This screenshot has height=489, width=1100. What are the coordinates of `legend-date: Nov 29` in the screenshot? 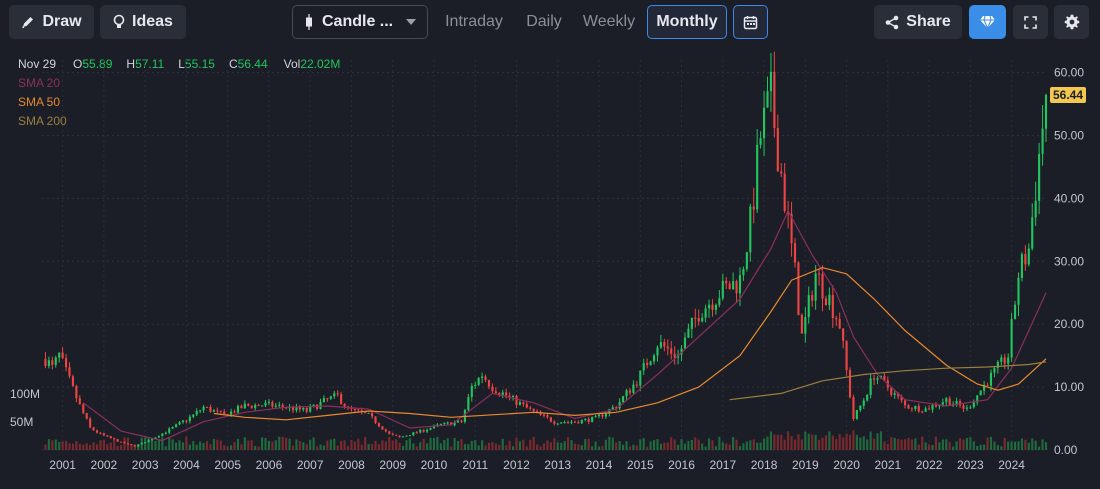 It's located at (37, 64).